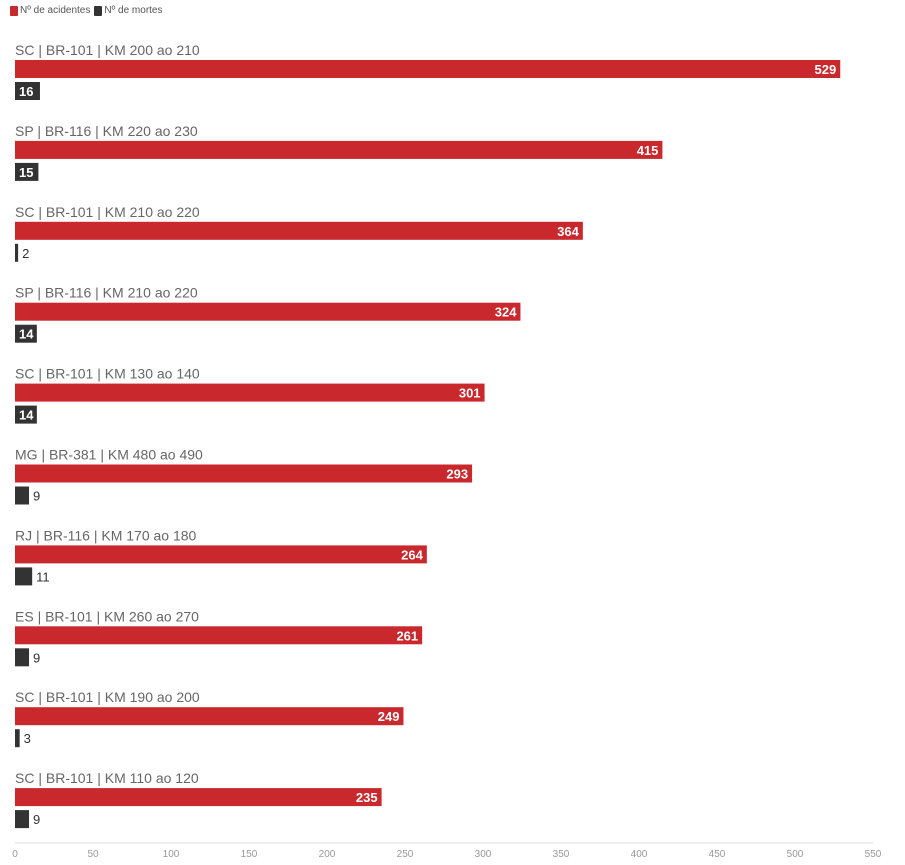 Image resolution: width=905 pixels, height=865 pixels. I want to click on category-label: SC | BR-101 | KM 130 ao 140, so click(107, 374).